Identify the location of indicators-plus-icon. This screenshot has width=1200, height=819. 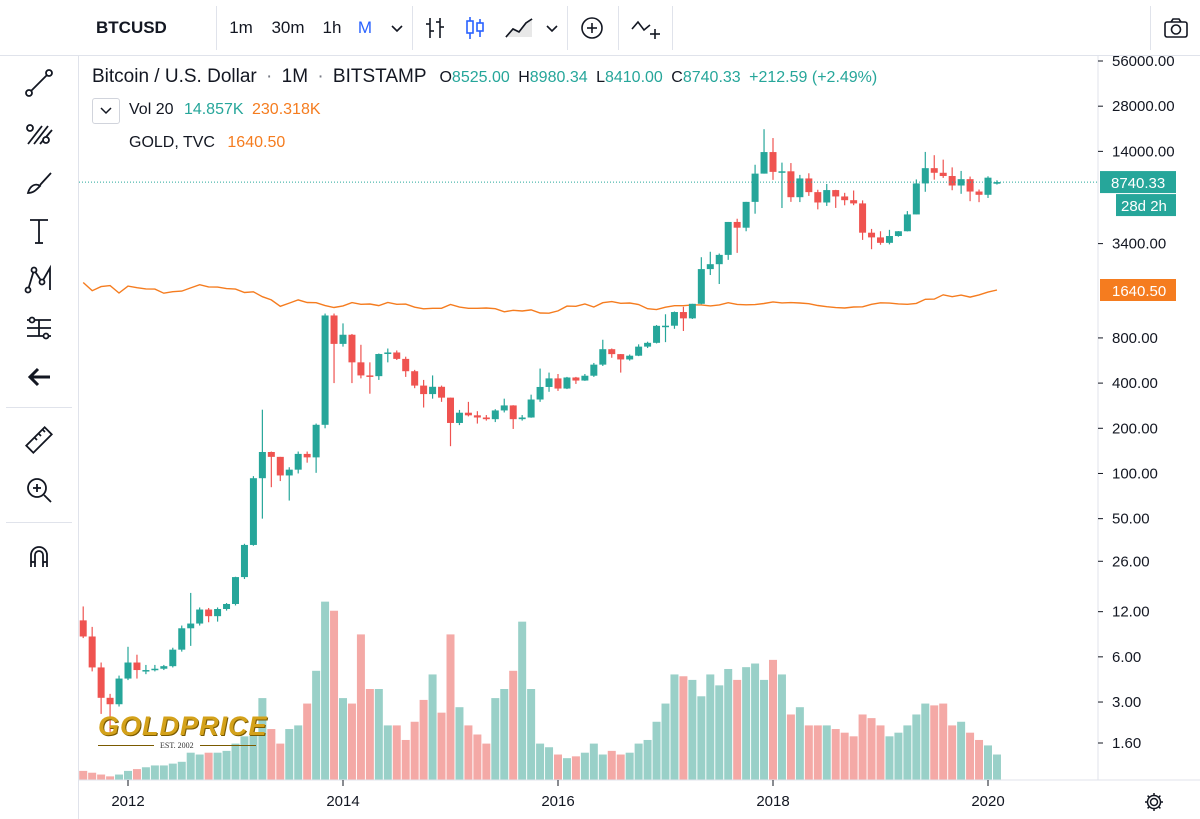
(592, 27).